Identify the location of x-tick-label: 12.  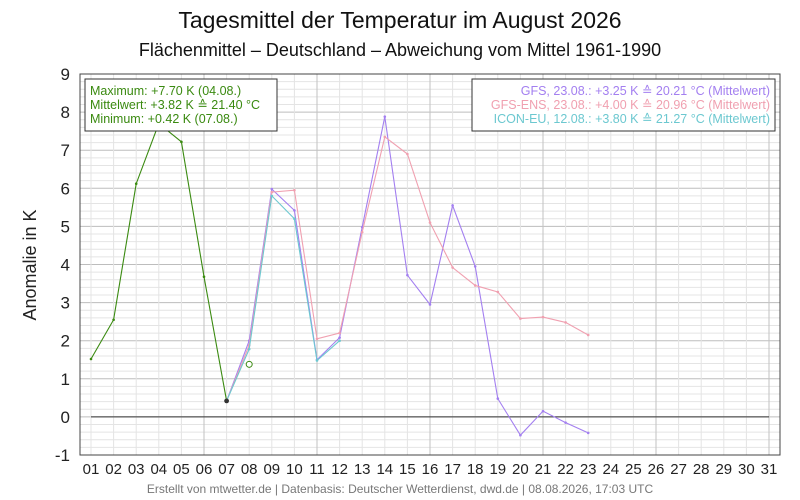
(339, 469).